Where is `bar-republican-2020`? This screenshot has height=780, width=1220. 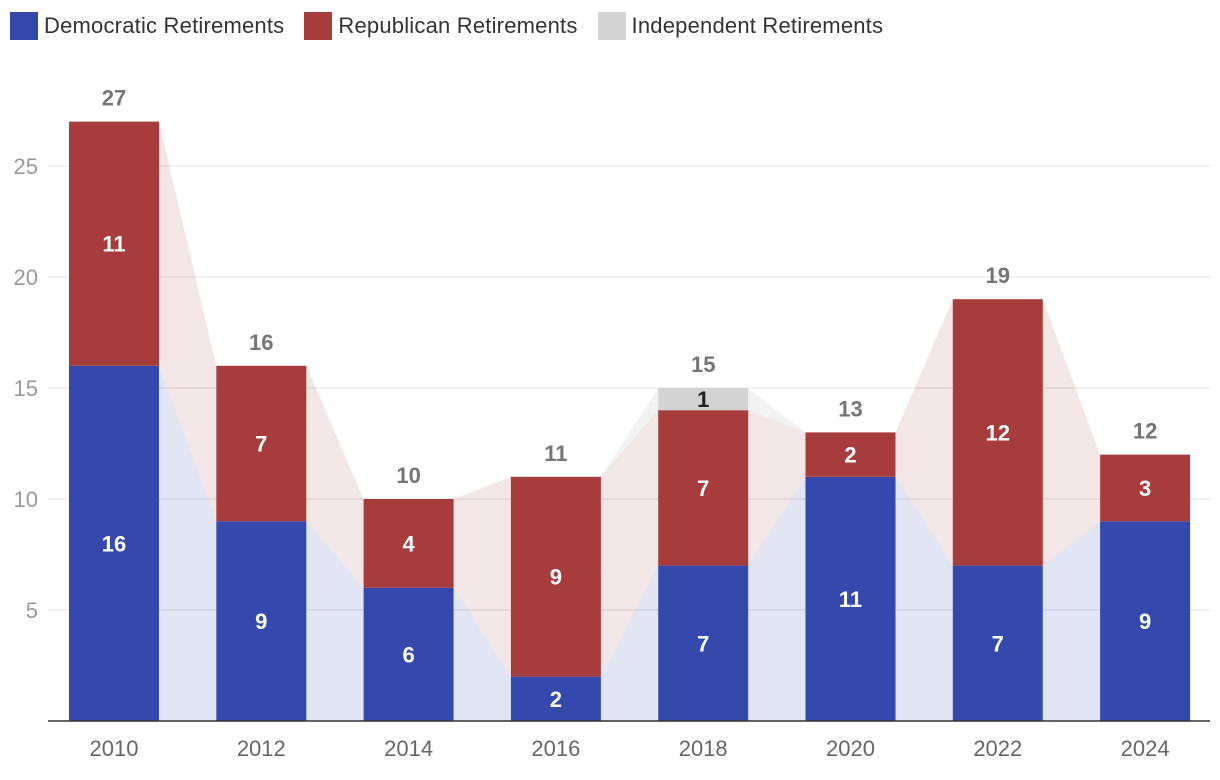
bar-republican-2020 is located at coordinates (850, 454).